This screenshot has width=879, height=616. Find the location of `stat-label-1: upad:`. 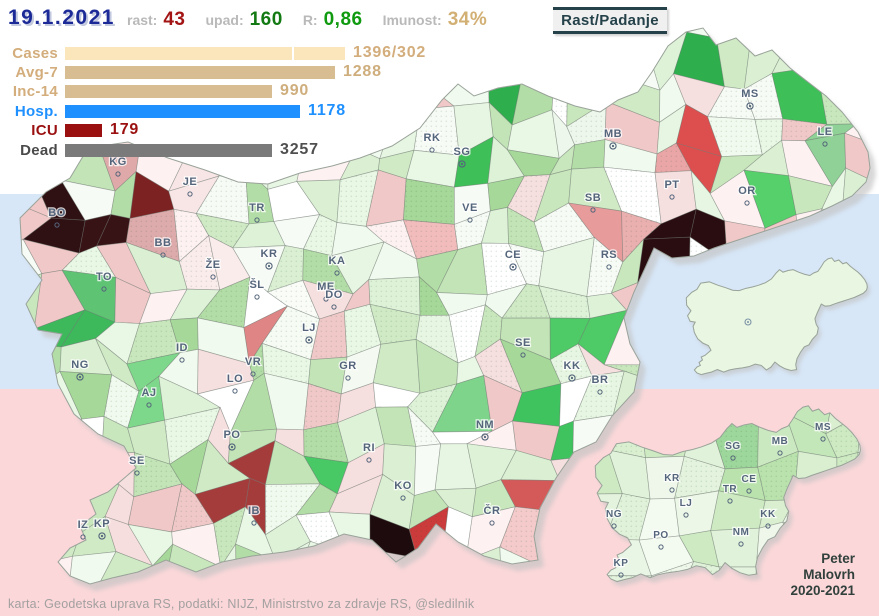

stat-label-1: upad: is located at coordinates (224, 20).